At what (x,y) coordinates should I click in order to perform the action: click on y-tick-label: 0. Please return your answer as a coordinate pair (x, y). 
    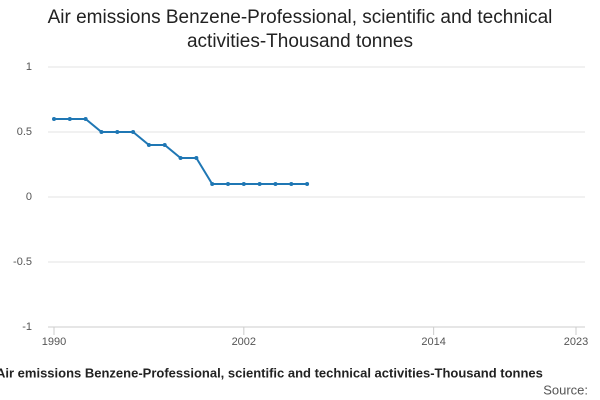
    Looking at the image, I should click on (29, 197).